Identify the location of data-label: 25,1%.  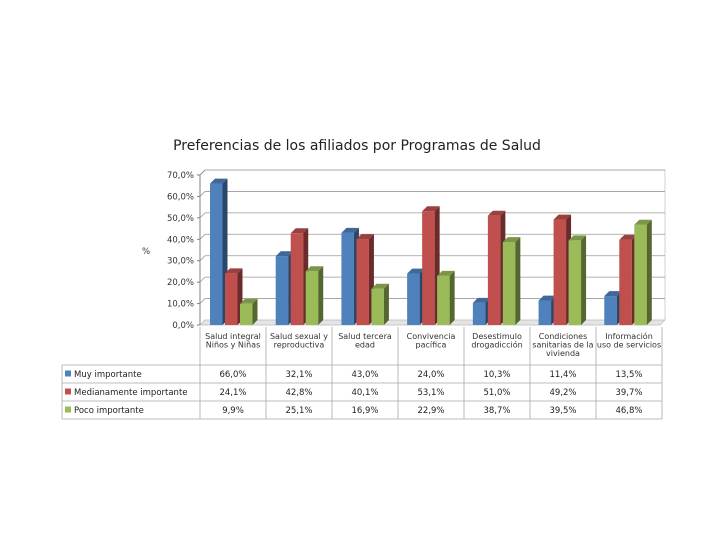
(298, 411).